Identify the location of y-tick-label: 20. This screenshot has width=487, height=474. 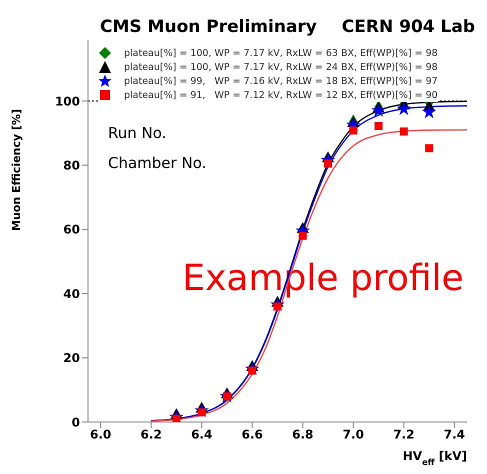
(71, 358).